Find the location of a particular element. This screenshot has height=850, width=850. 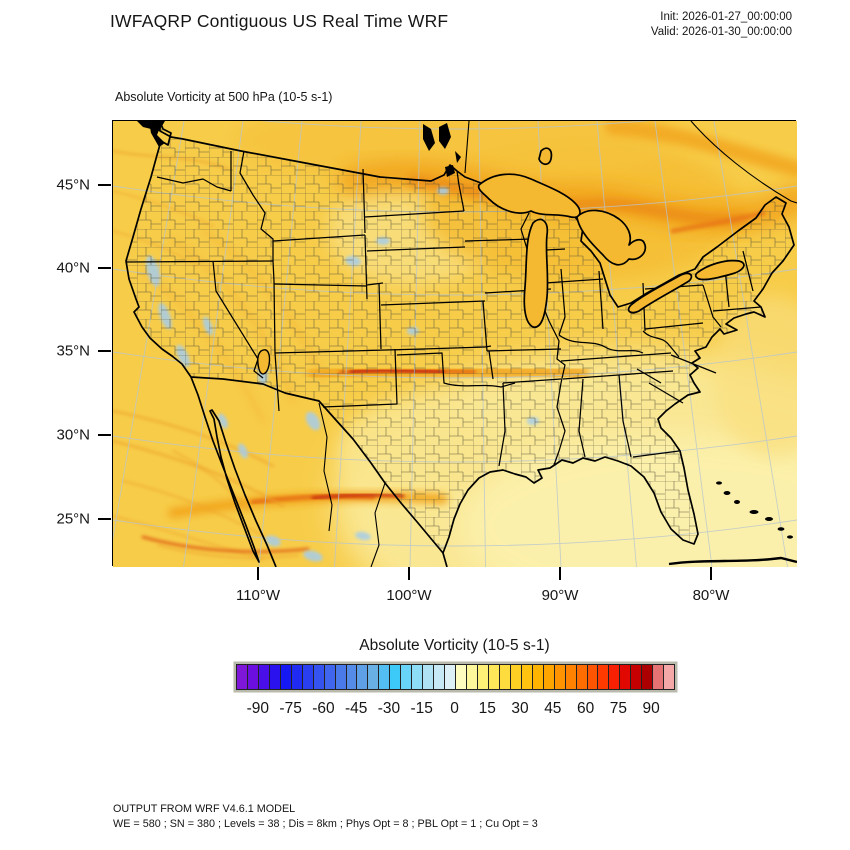

y-axis-label: 35°N is located at coordinates (73, 351).